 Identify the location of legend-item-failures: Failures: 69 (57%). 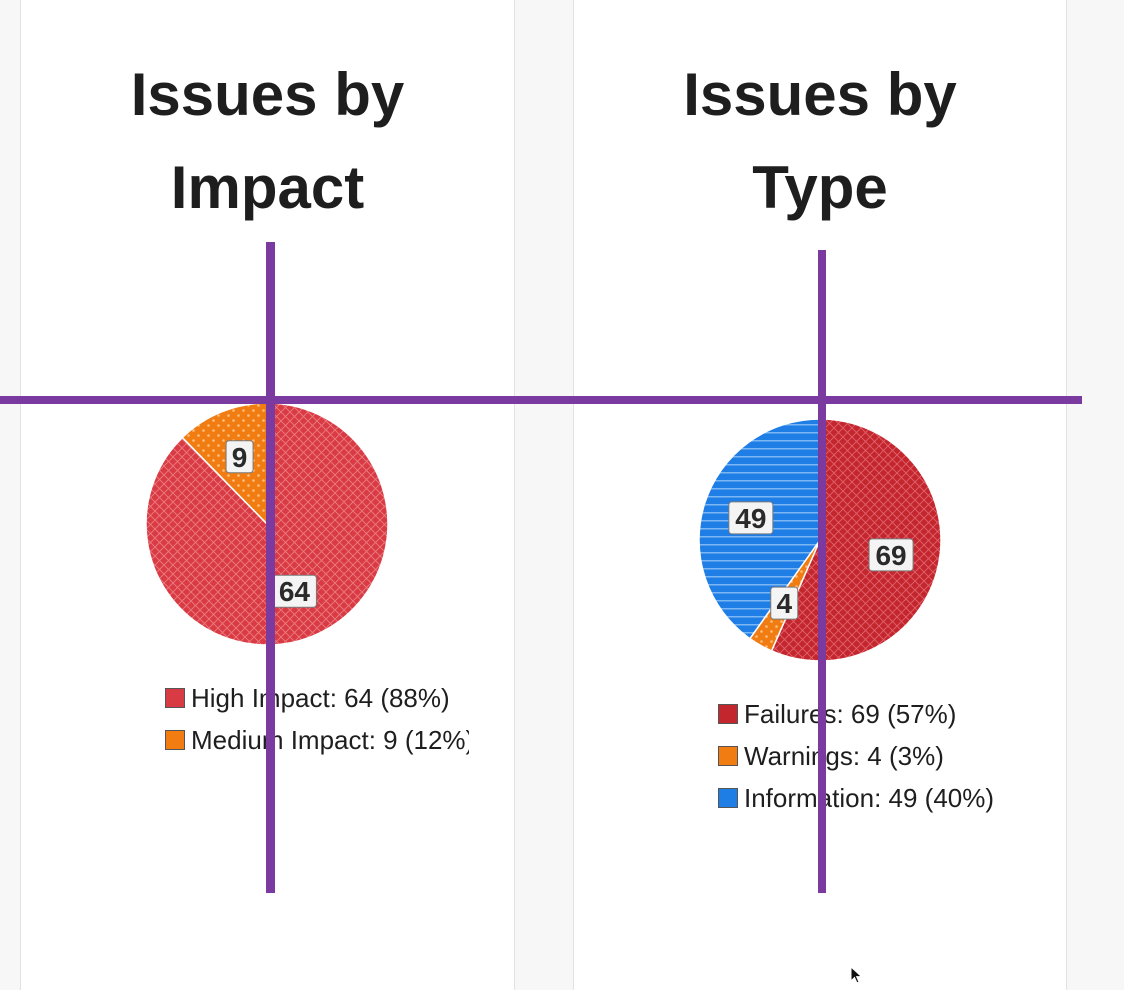
(856, 714).